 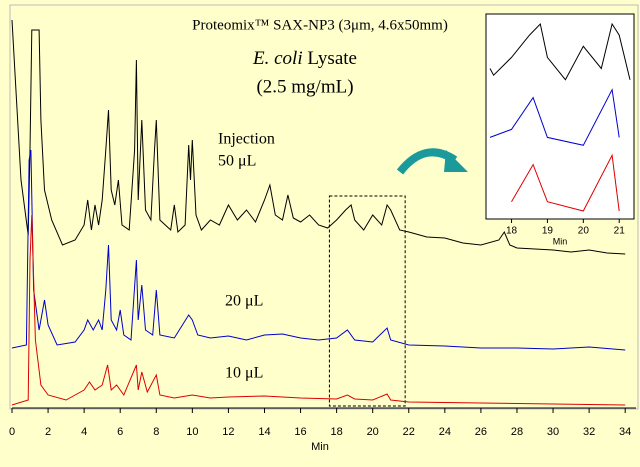 I want to click on annotation: 20 μL, so click(x=244, y=301).